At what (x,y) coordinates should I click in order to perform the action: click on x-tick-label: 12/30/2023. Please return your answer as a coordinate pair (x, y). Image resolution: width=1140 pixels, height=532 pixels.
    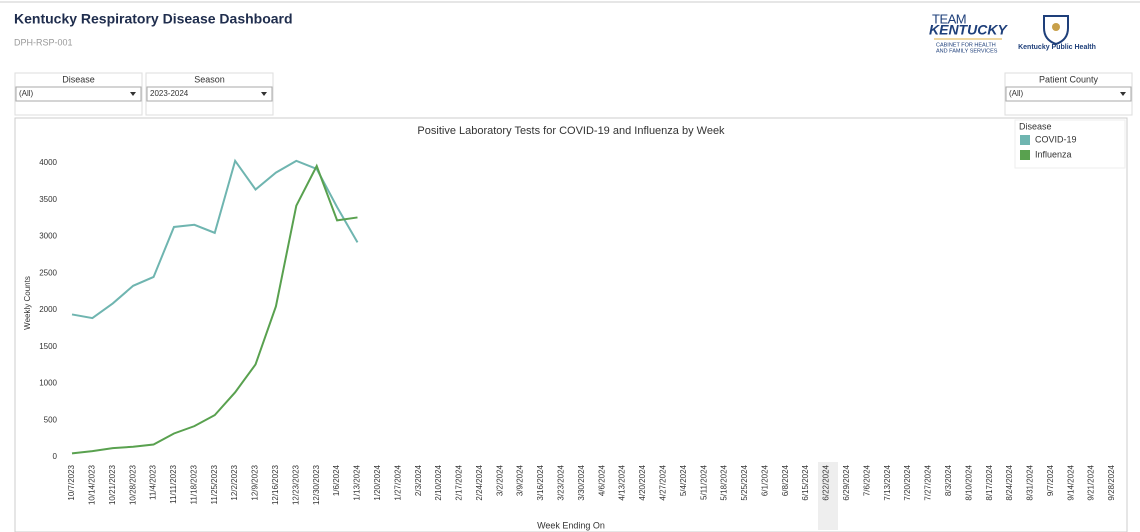
    Looking at the image, I should click on (316, 484).